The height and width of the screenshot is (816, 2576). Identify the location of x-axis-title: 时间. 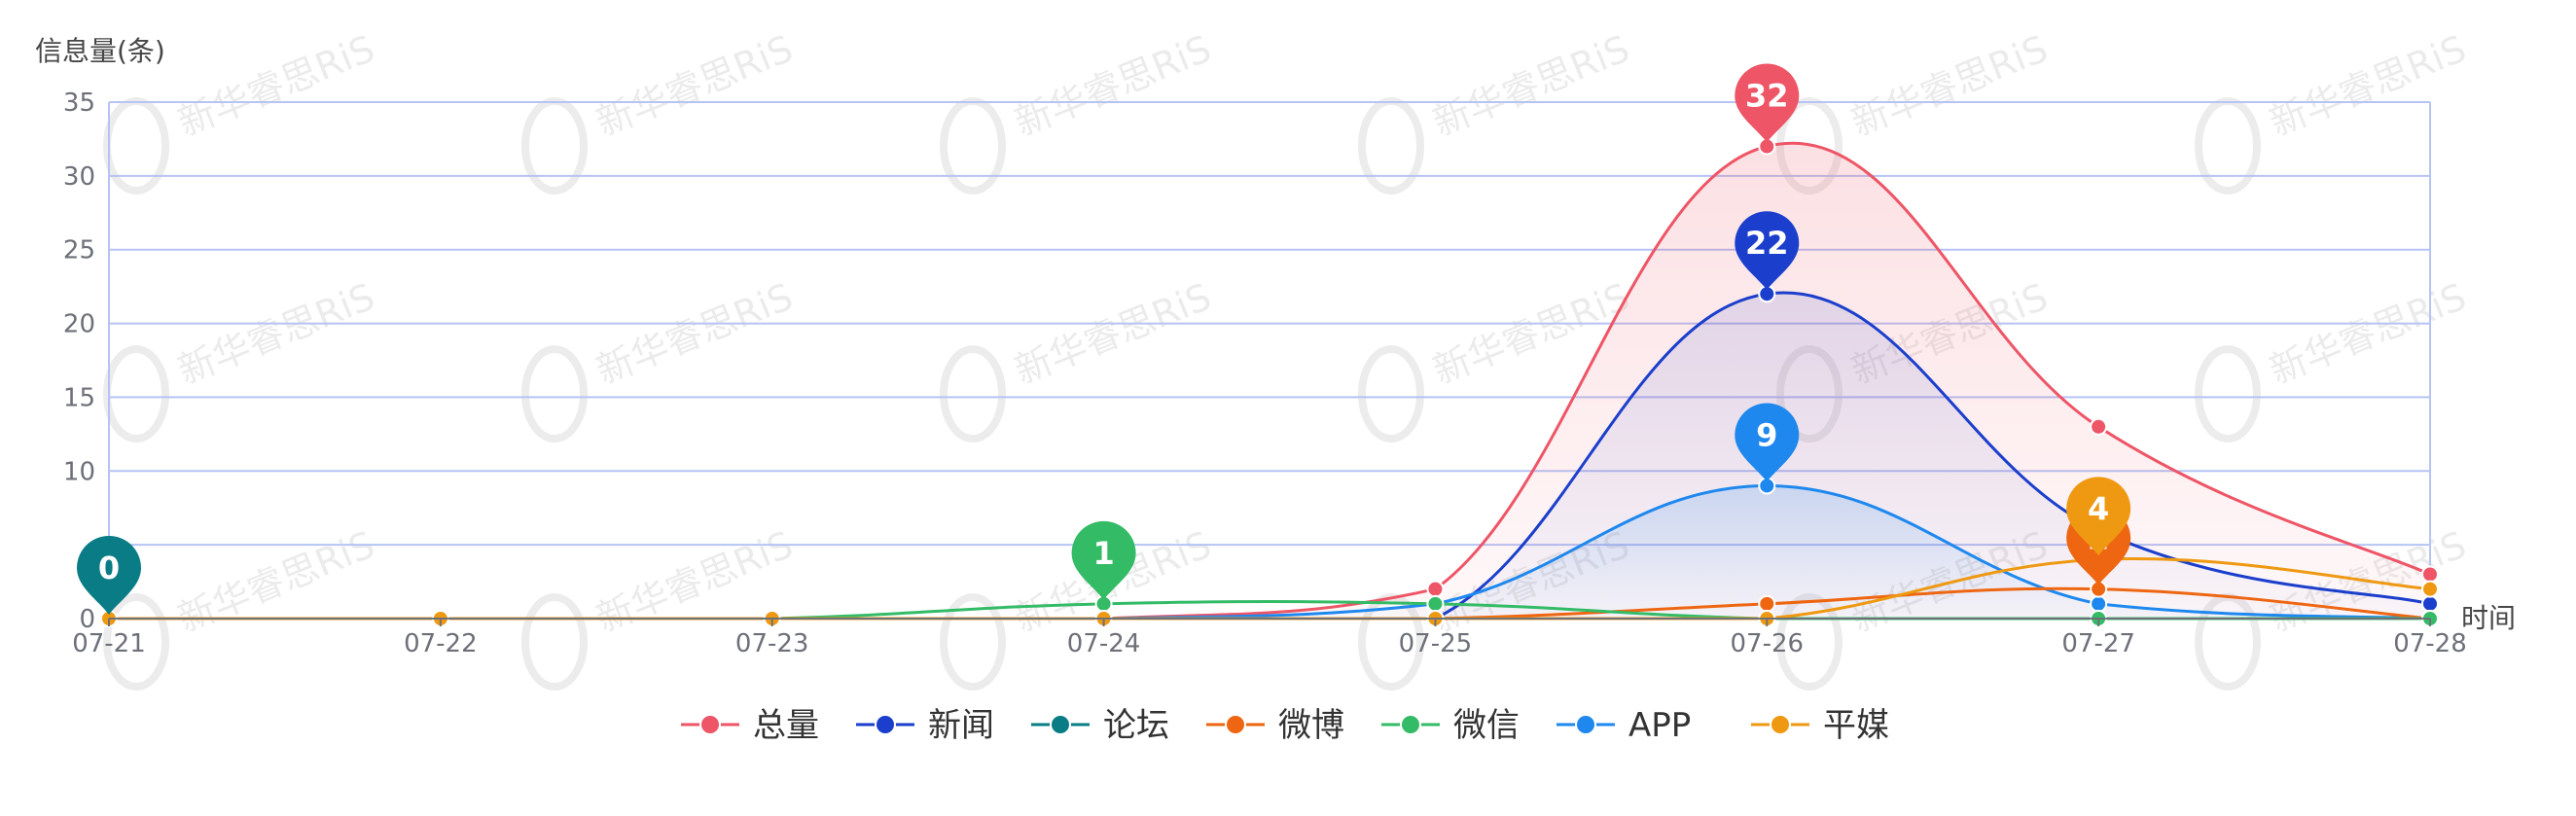
(2488, 618).